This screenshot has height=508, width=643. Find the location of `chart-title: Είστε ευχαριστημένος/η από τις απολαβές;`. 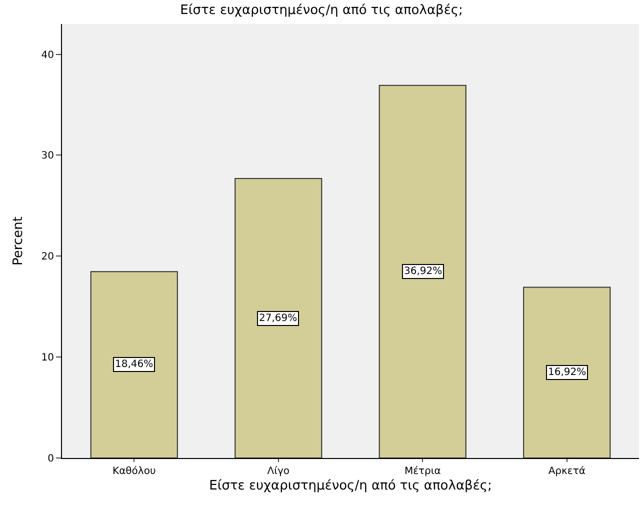

chart-title: Είστε ευχαριστημένος/η από τις απολαβές; is located at coordinates (321, 10).